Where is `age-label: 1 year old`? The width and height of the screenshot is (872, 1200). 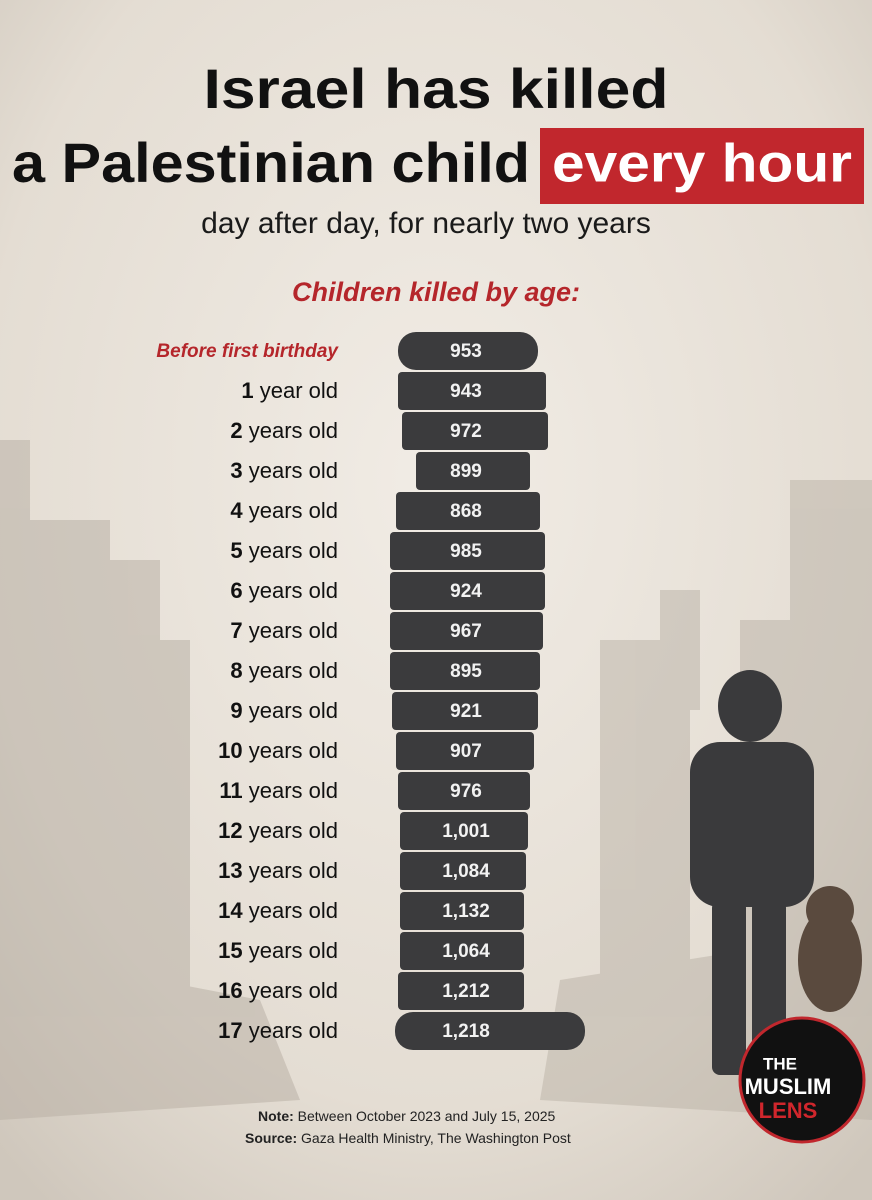
age-label: 1 year old is located at coordinates (289, 390).